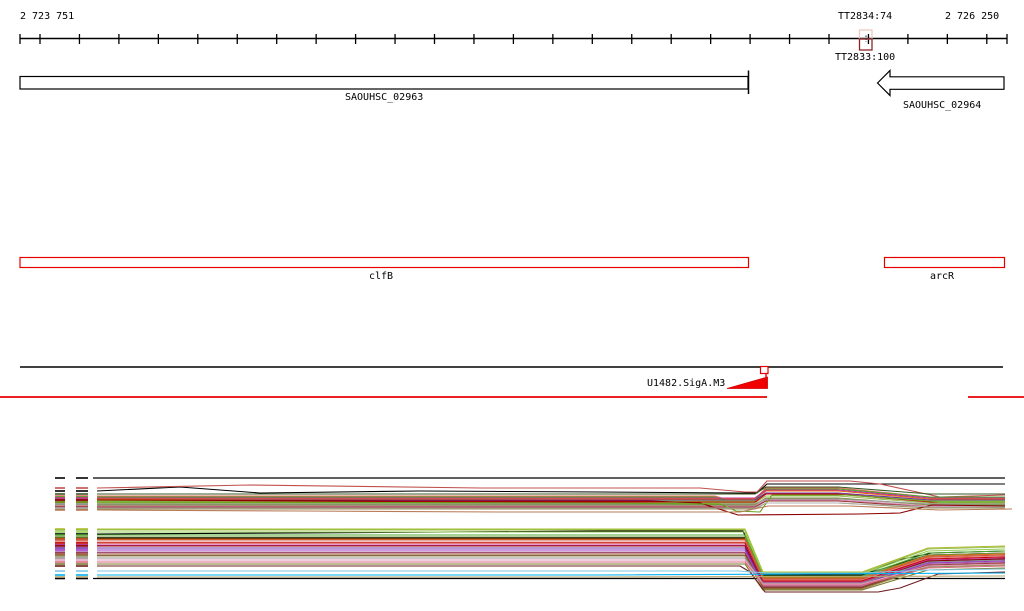 This screenshot has width=1024, height=611. Describe the element at coordinates (944, 262) in the screenshot. I see `cds-arcr` at that location.